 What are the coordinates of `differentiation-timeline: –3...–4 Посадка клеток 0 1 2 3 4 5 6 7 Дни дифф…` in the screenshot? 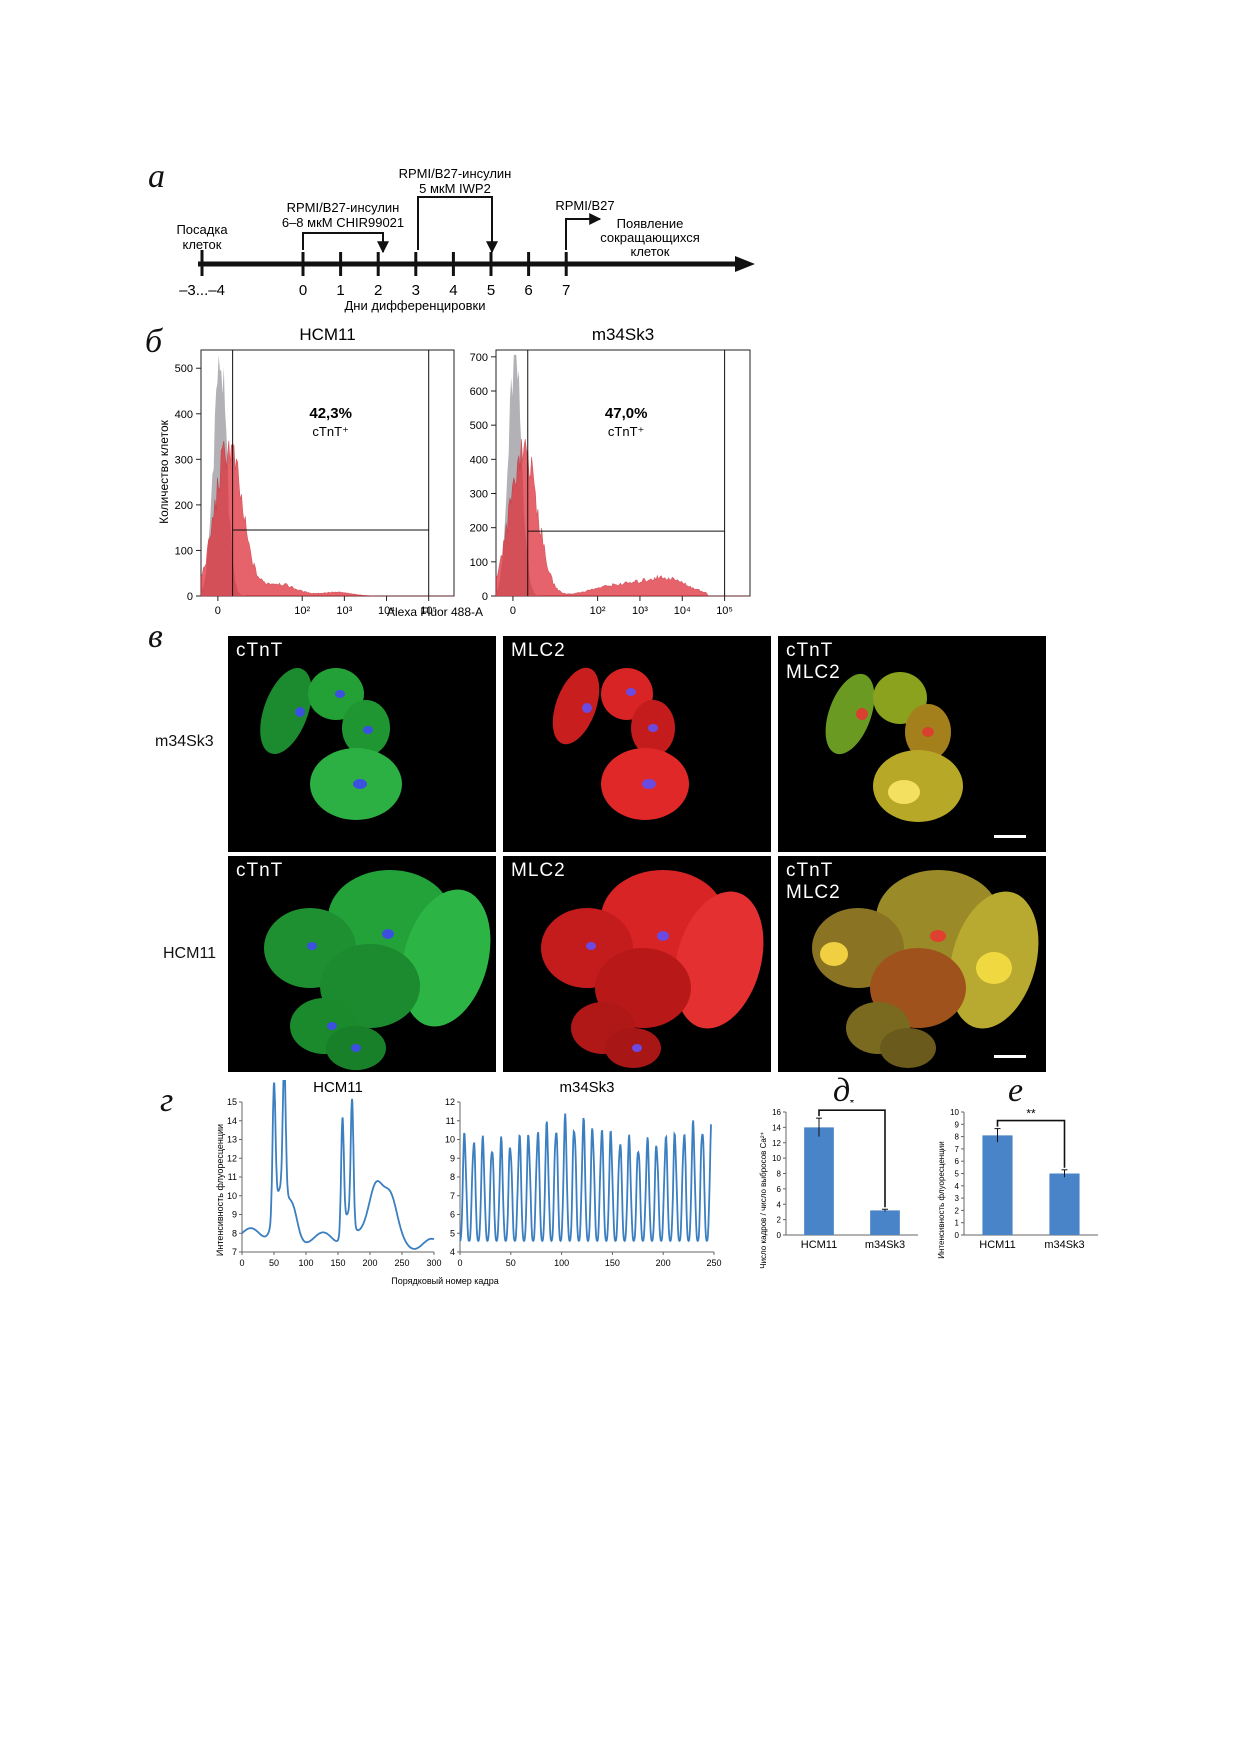 It's located at (465, 239).